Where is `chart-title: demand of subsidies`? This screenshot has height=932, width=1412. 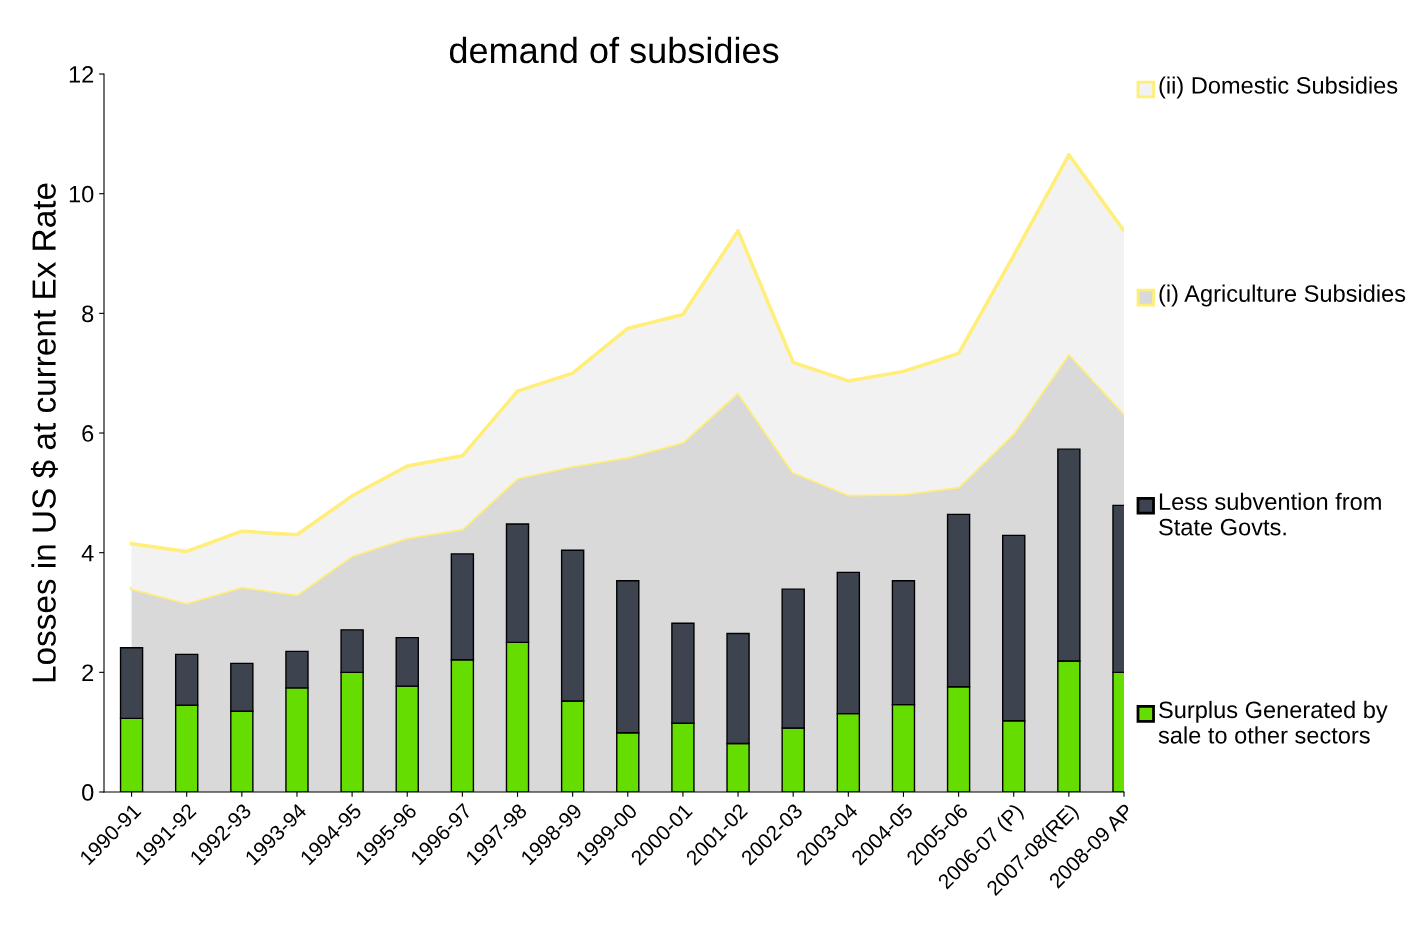 chart-title: demand of subsidies is located at coordinates (614, 50).